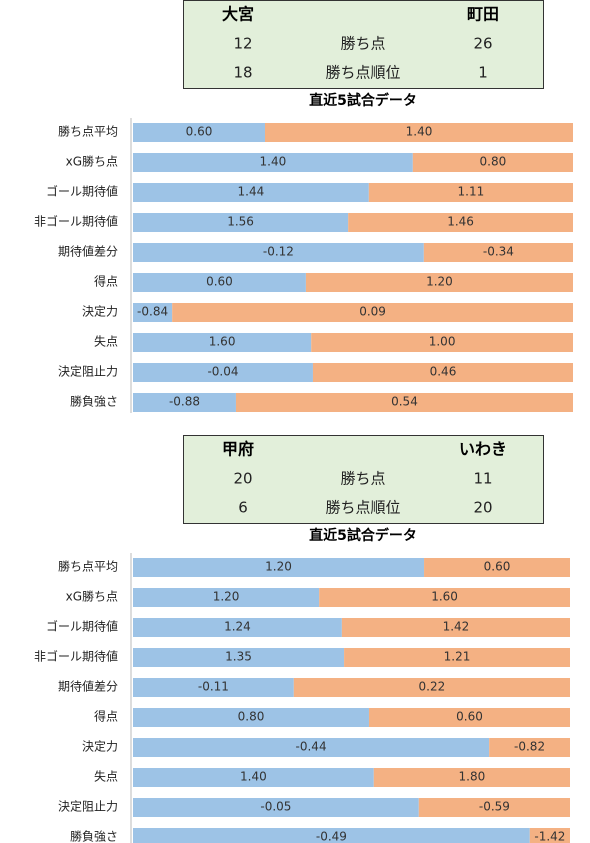 This screenshot has width=590, height=843. I want to click on right-value: 1.46, so click(460, 222).